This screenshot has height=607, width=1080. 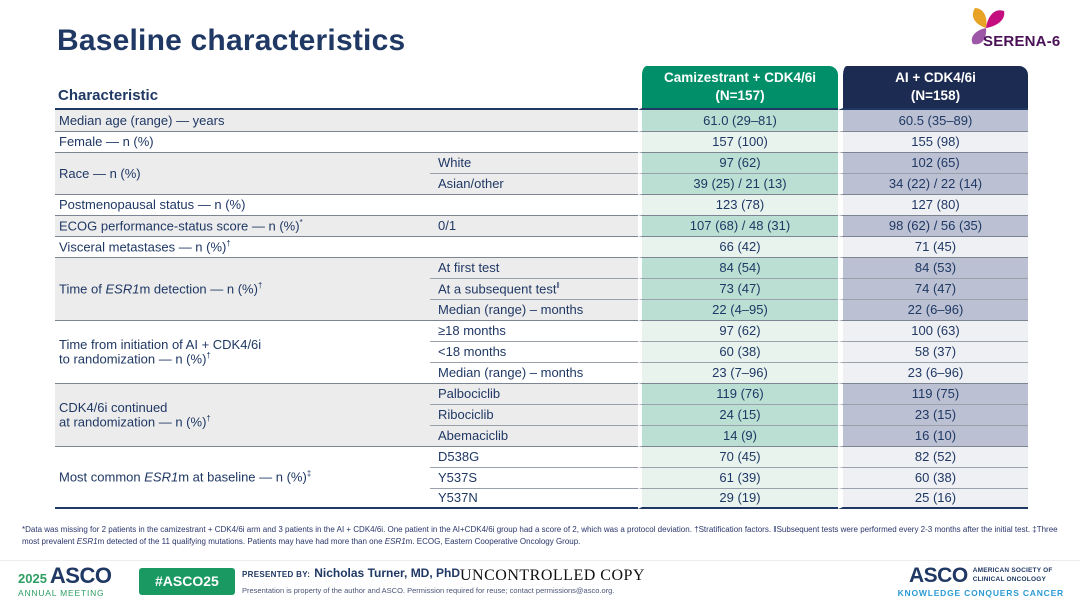 I want to click on ai-column-header: AI + CDK4/6i (N=158), so click(x=933, y=88).